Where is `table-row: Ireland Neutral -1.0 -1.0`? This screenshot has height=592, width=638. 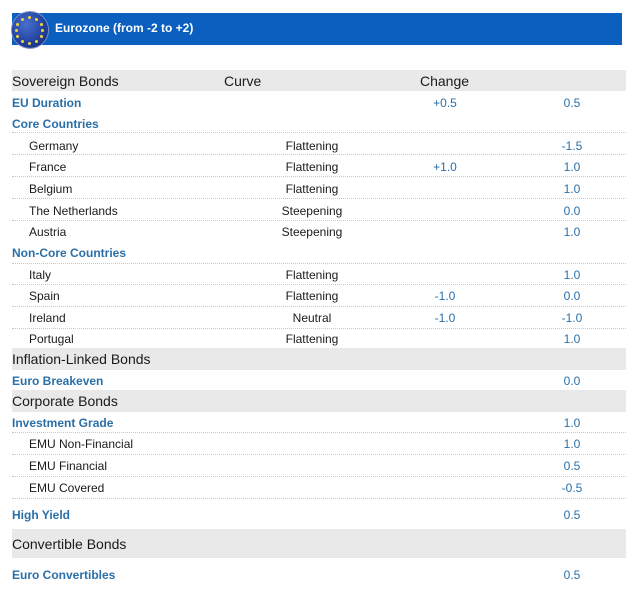
table-row: Ireland Neutral -1.0 -1.0 is located at coordinates (319, 318).